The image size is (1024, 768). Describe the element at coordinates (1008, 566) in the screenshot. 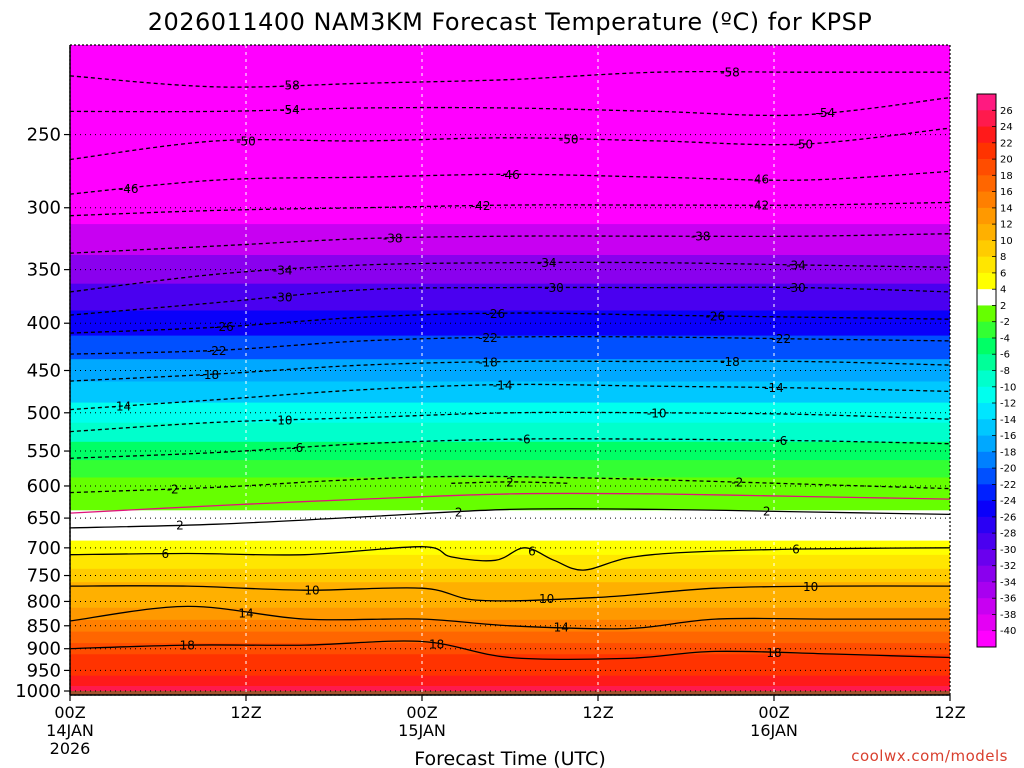

I see `colorbar-tick-label: -32` at that location.